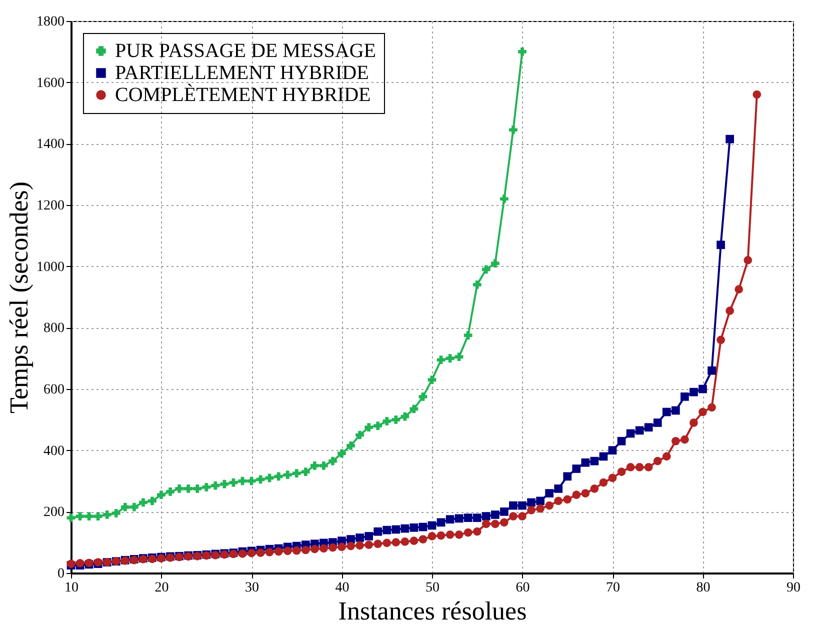 The image size is (832, 640). I want to click on x-tick-label: 10, so click(71, 588).